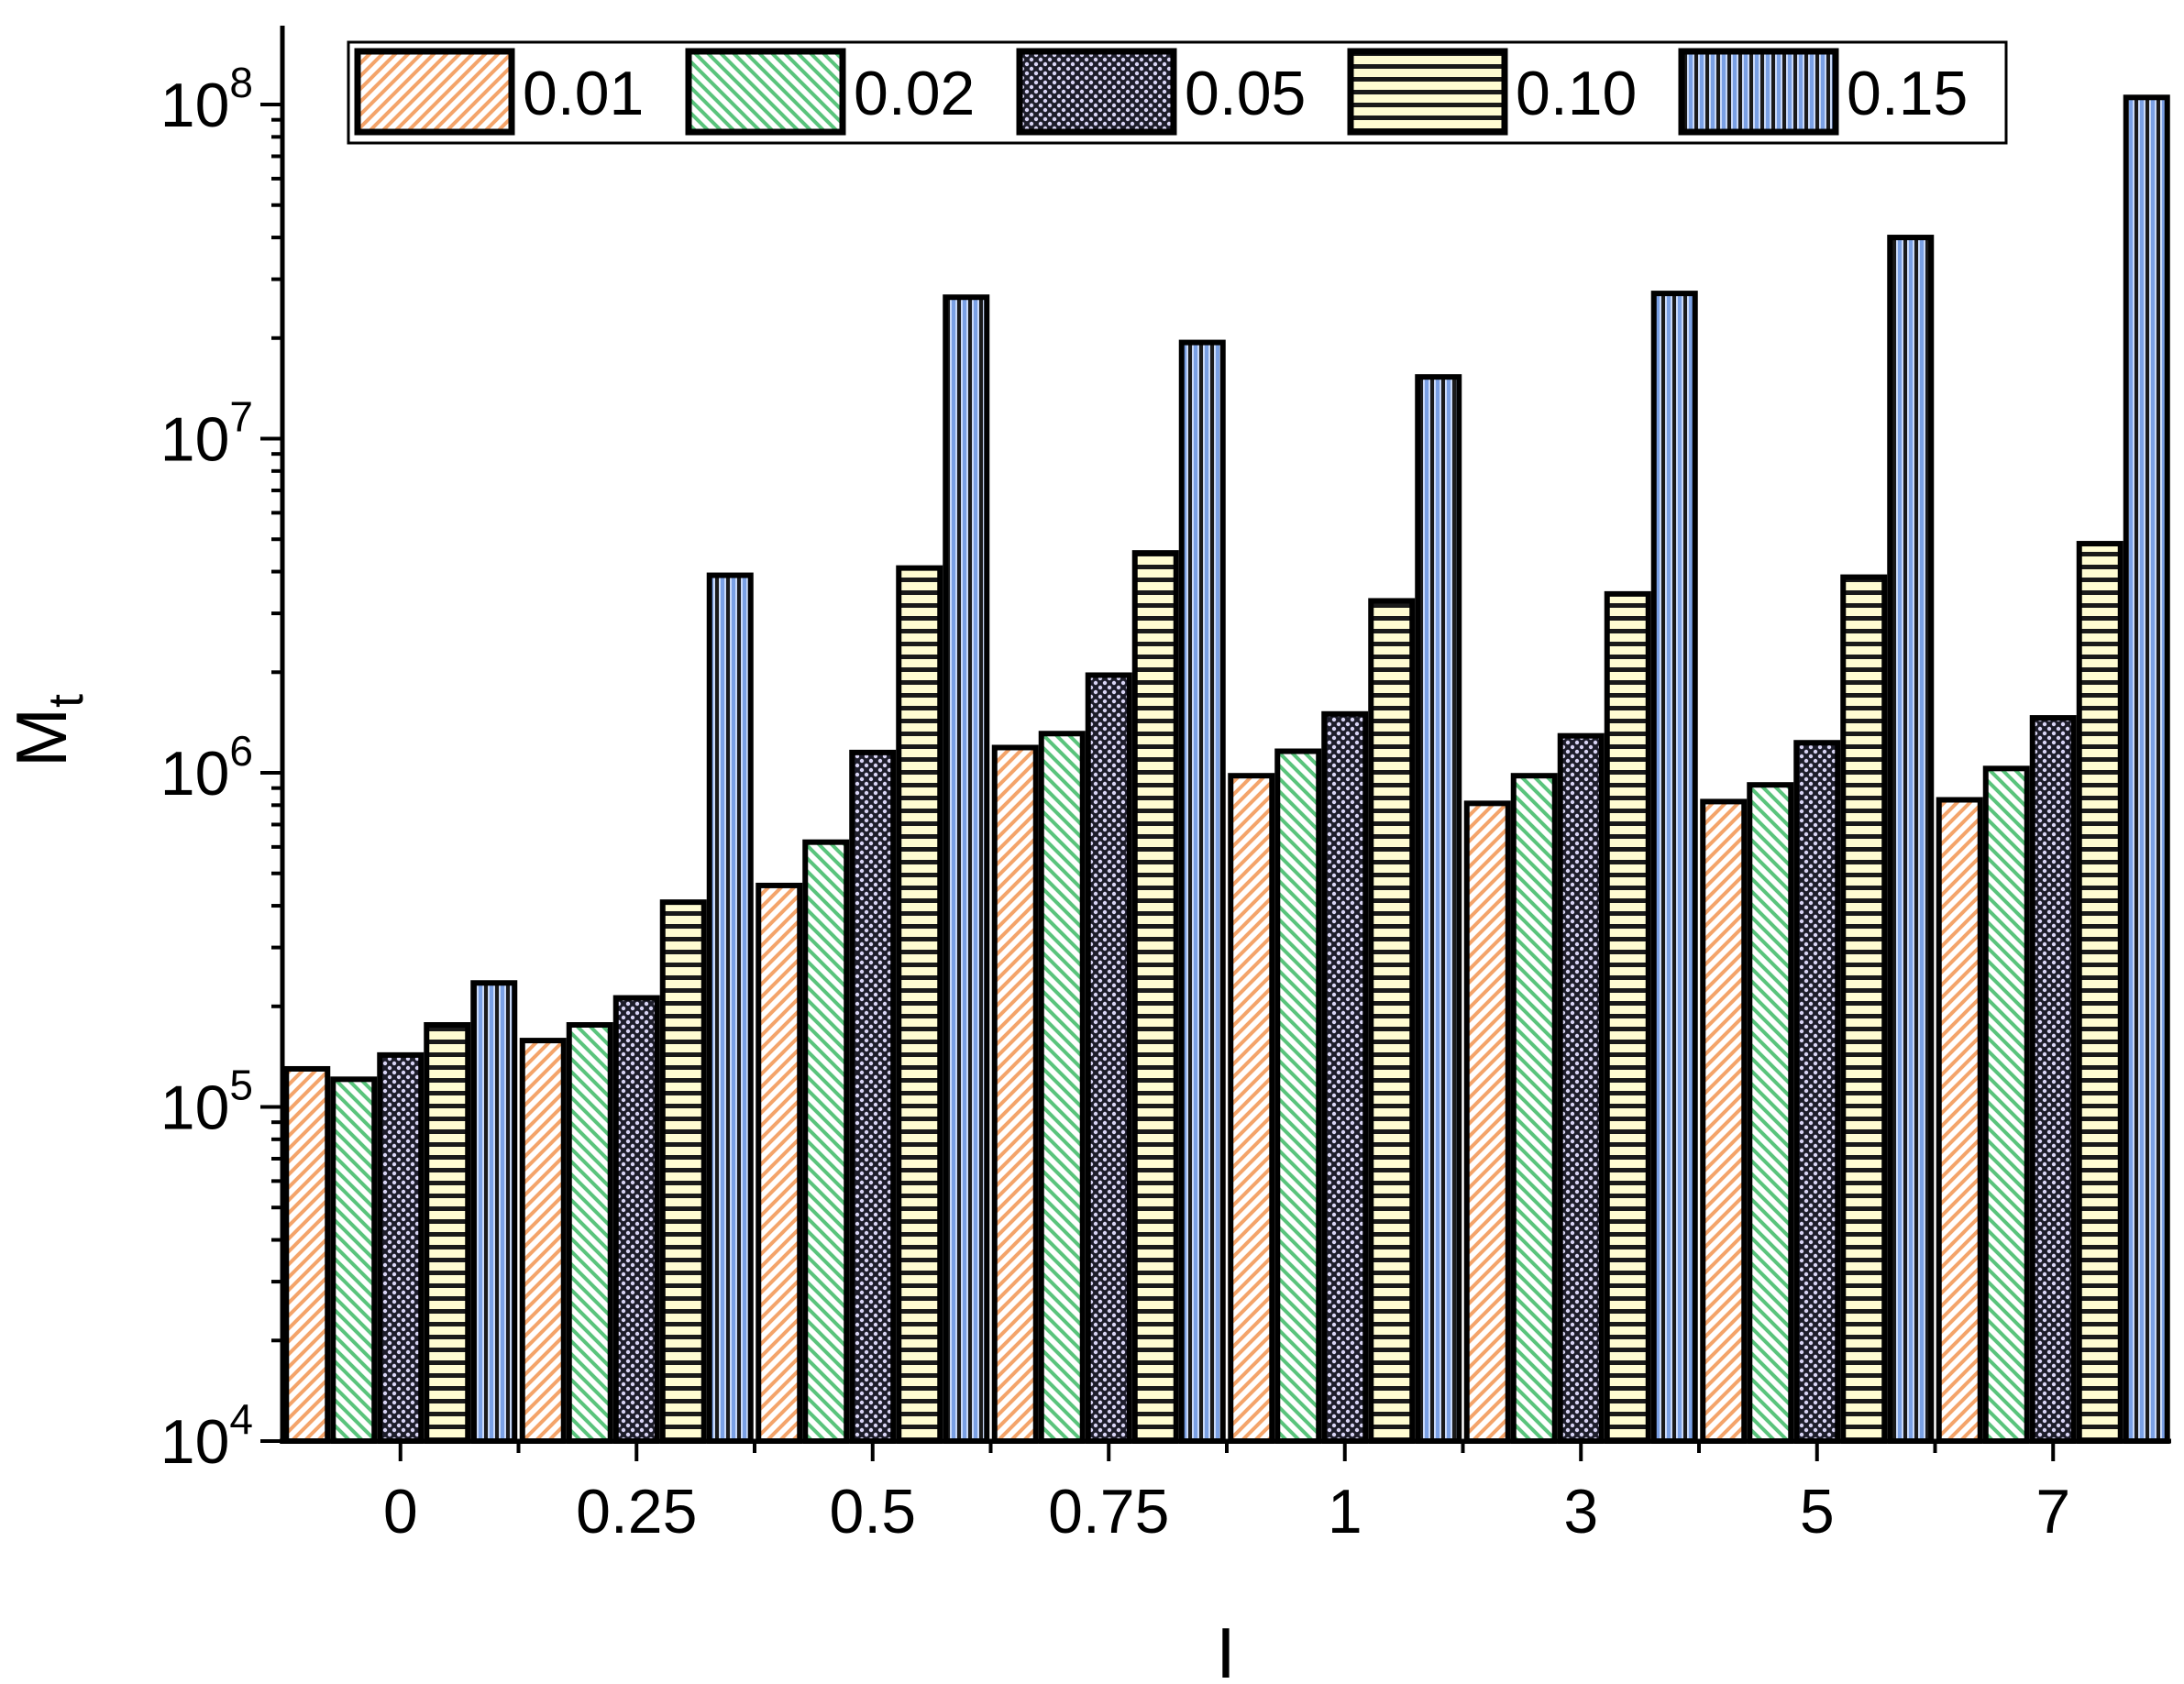  What do you see at coordinates (354, 1260) in the screenshot?
I see `bar-0.02-0` at bounding box center [354, 1260].